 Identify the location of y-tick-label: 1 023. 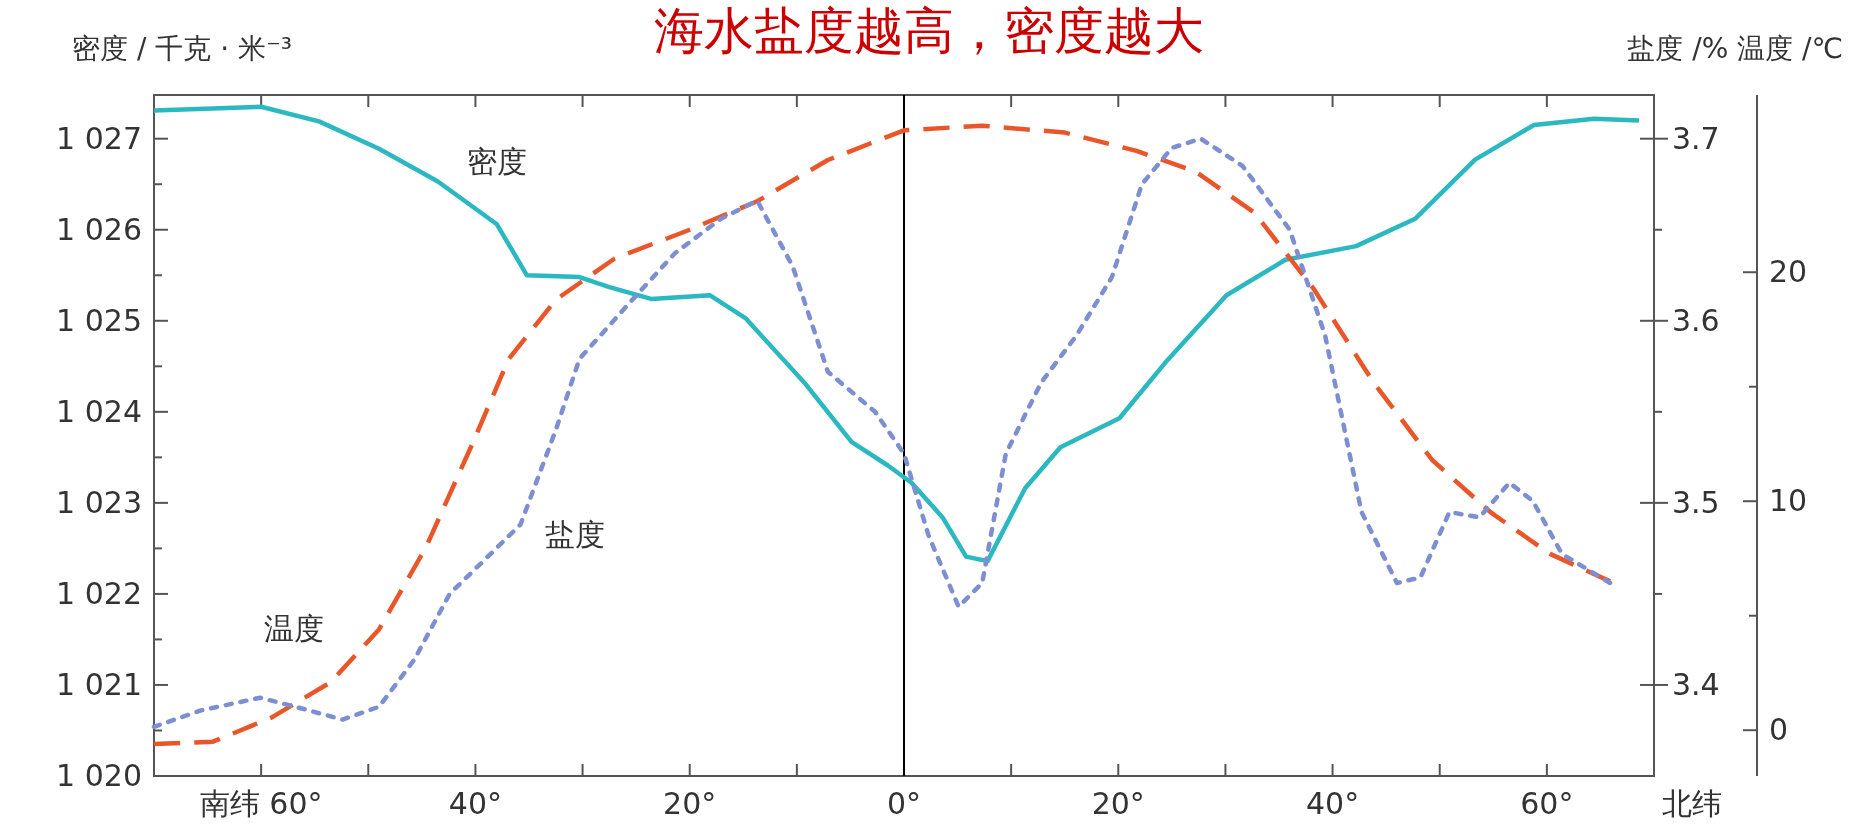
(99, 502).